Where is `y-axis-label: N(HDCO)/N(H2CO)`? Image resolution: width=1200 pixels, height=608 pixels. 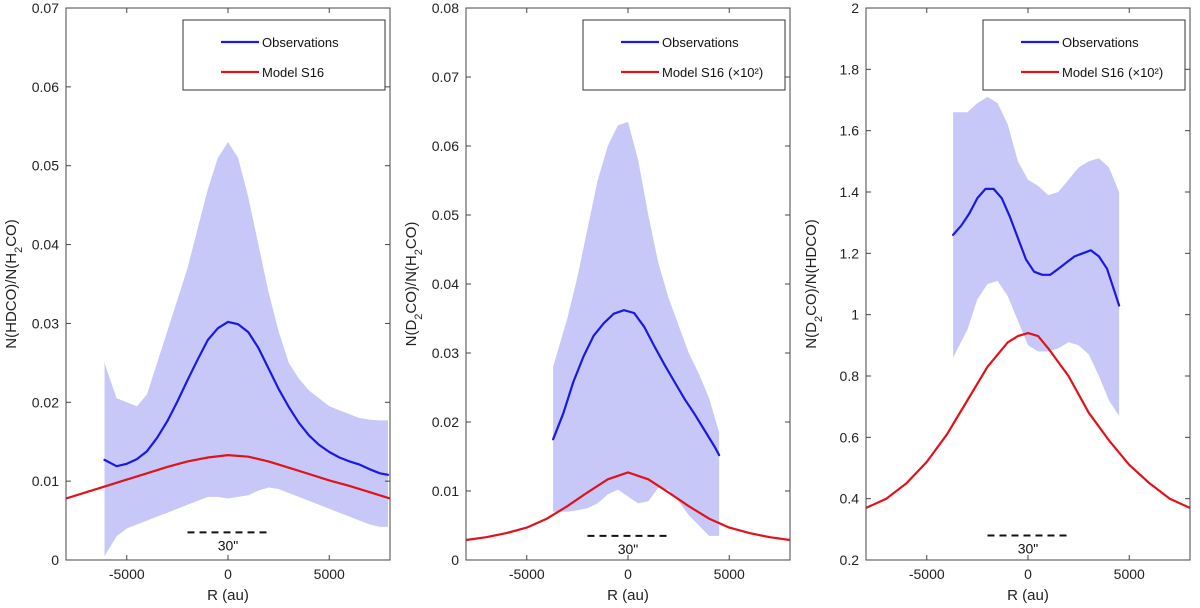 y-axis-label: N(HDCO)/N(H2CO) is located at coordinates (14, 283).